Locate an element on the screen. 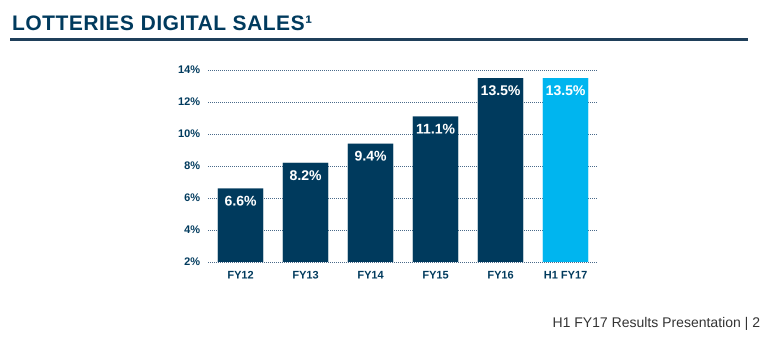  y-tick-label: 14% is located at coordinates (189, 70).